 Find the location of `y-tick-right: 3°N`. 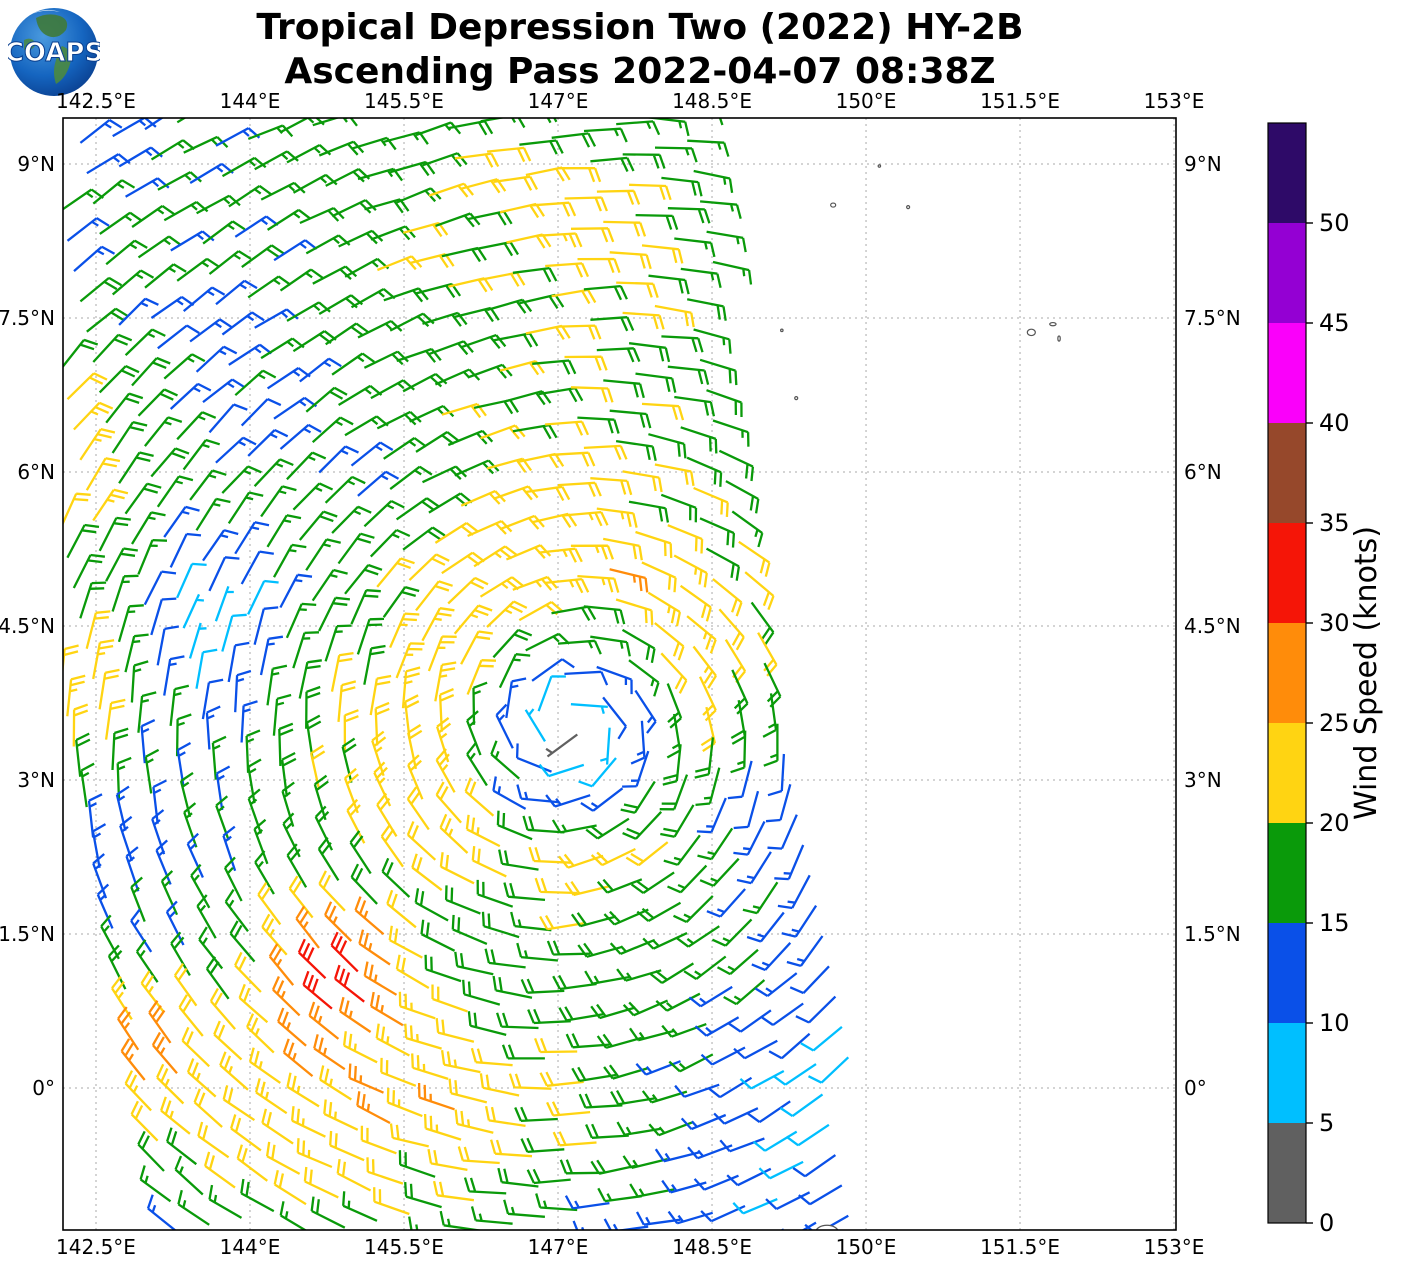

y-tick-right: 3°N is located at coordinates (1203, 780).